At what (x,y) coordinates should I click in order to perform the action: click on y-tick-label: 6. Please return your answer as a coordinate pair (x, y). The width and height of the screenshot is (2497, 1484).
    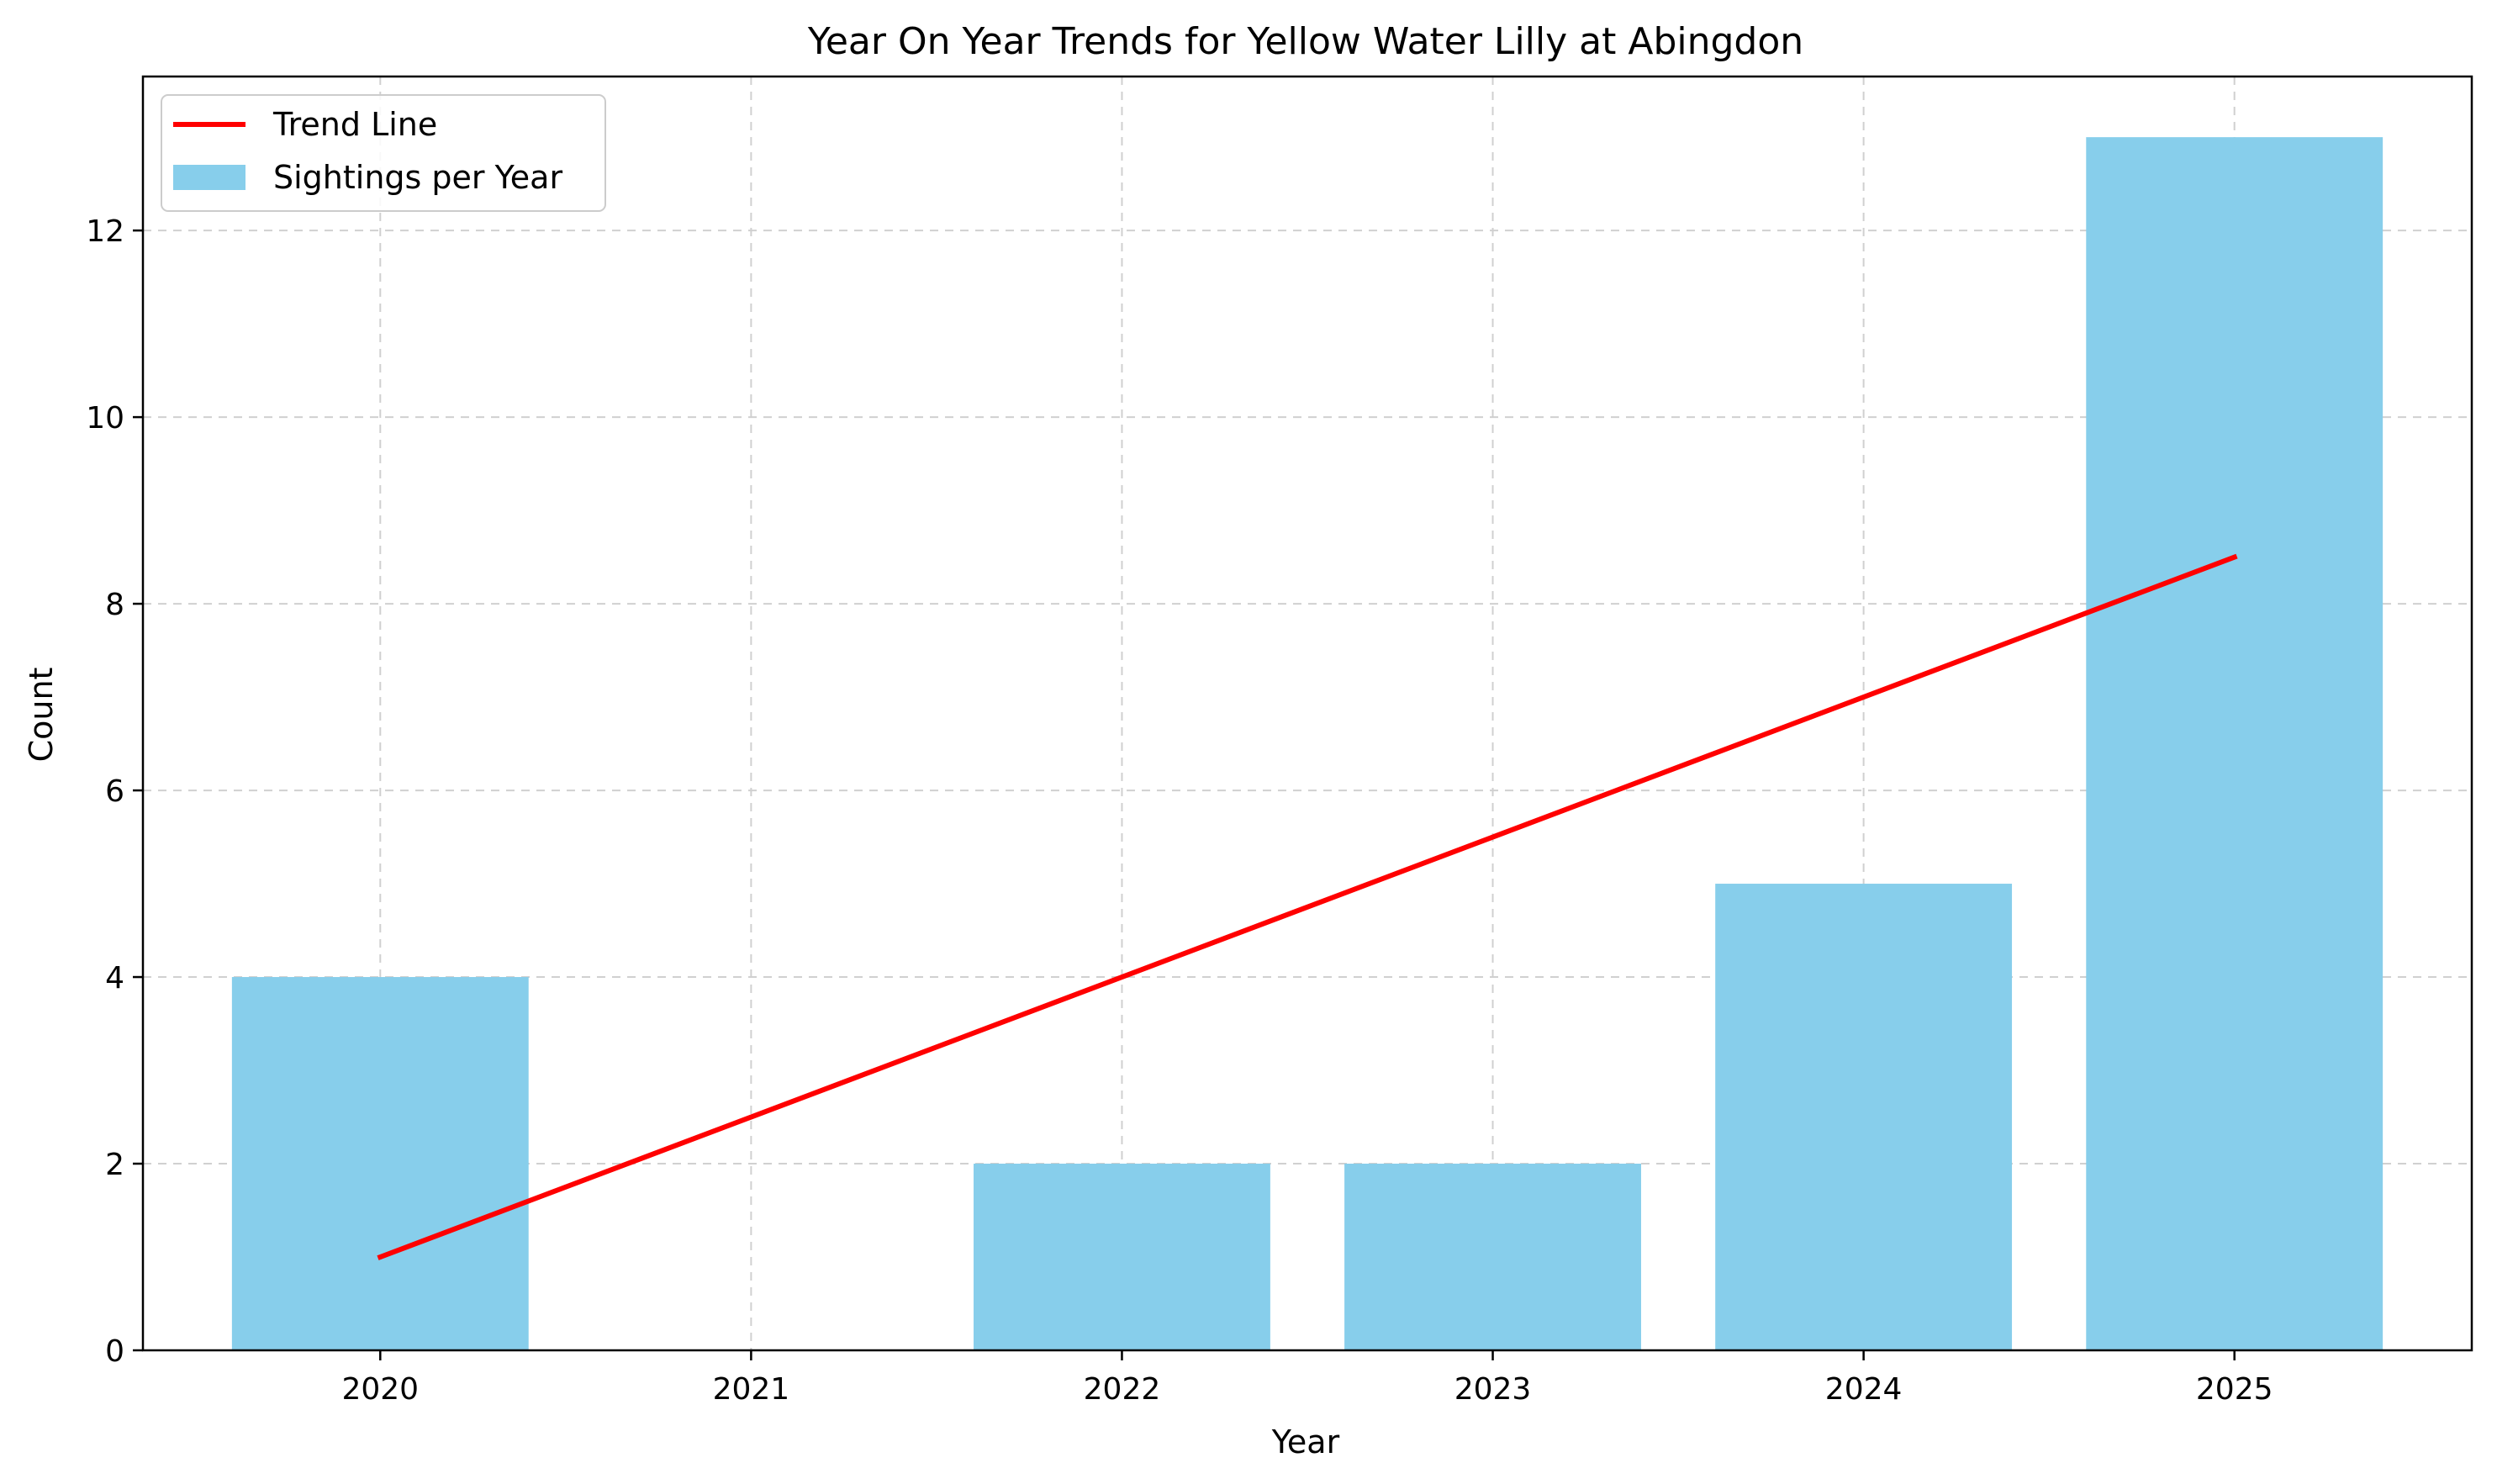
    Looking at the image, I should click on (114, 791).